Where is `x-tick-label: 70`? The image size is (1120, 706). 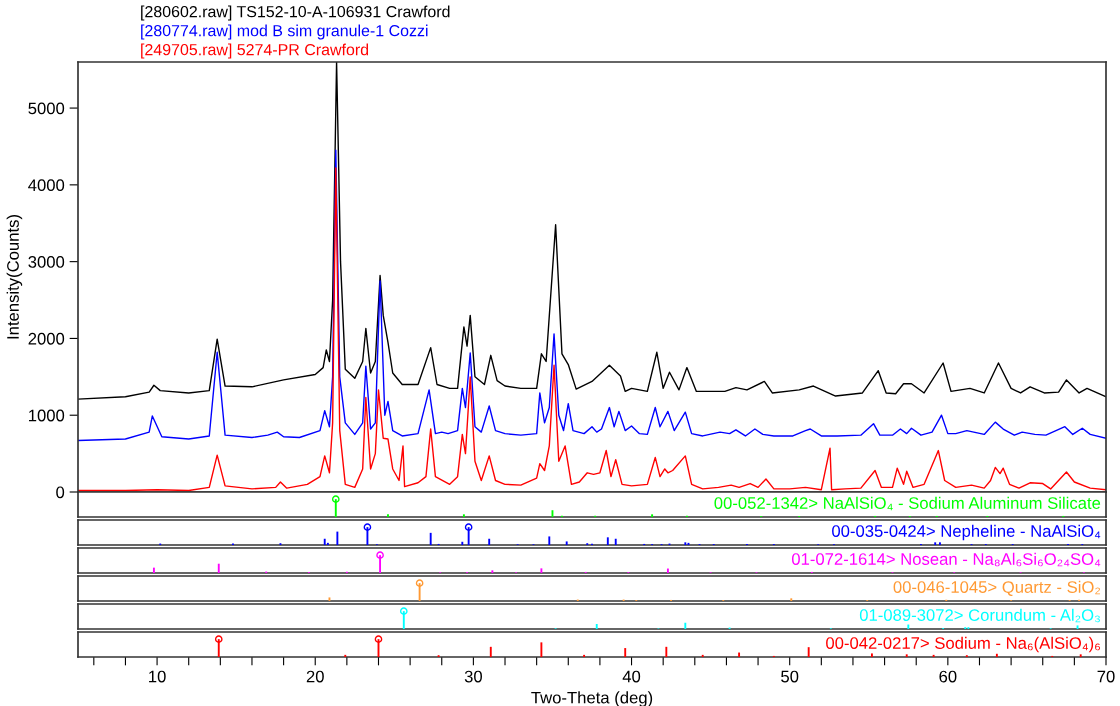
x-tick-label: 70 is located at coordinates (1106, 676).